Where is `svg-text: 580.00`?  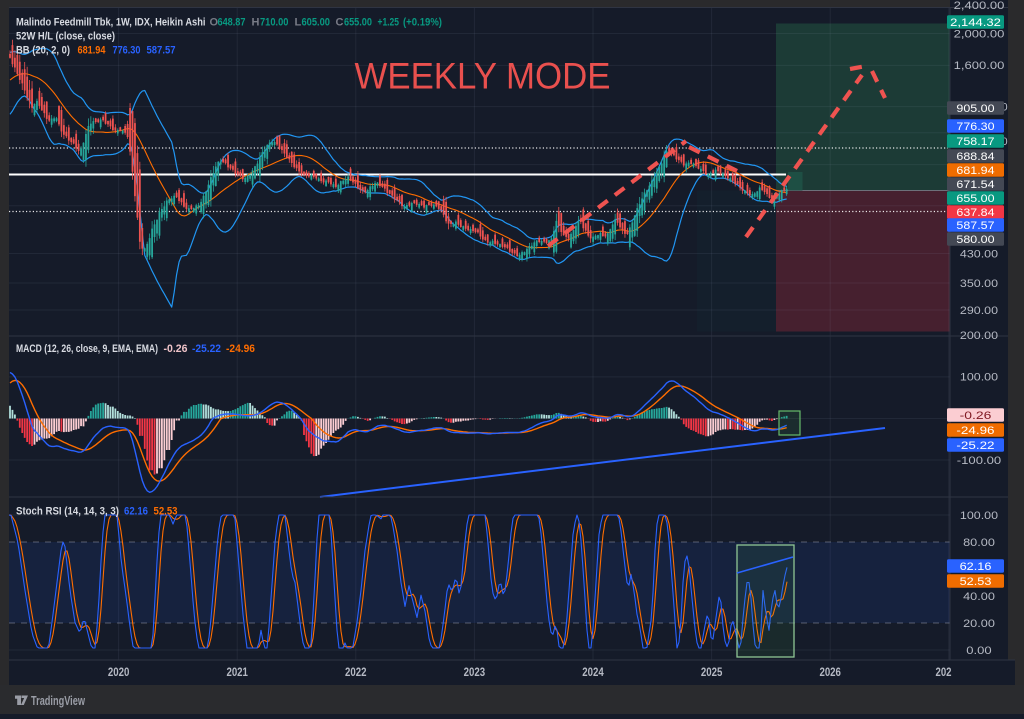 svg-text: 580.00 is located at coordinates (975, 240).